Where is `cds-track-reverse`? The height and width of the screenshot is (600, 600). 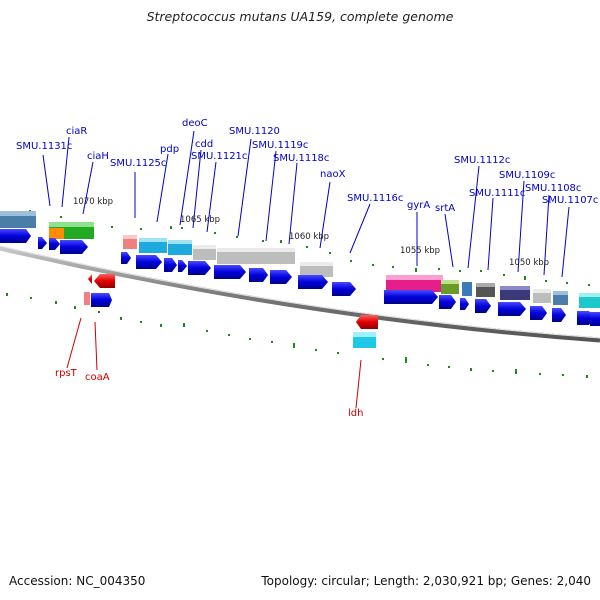 cds-track-reverse is located at coordinates (231, 311).